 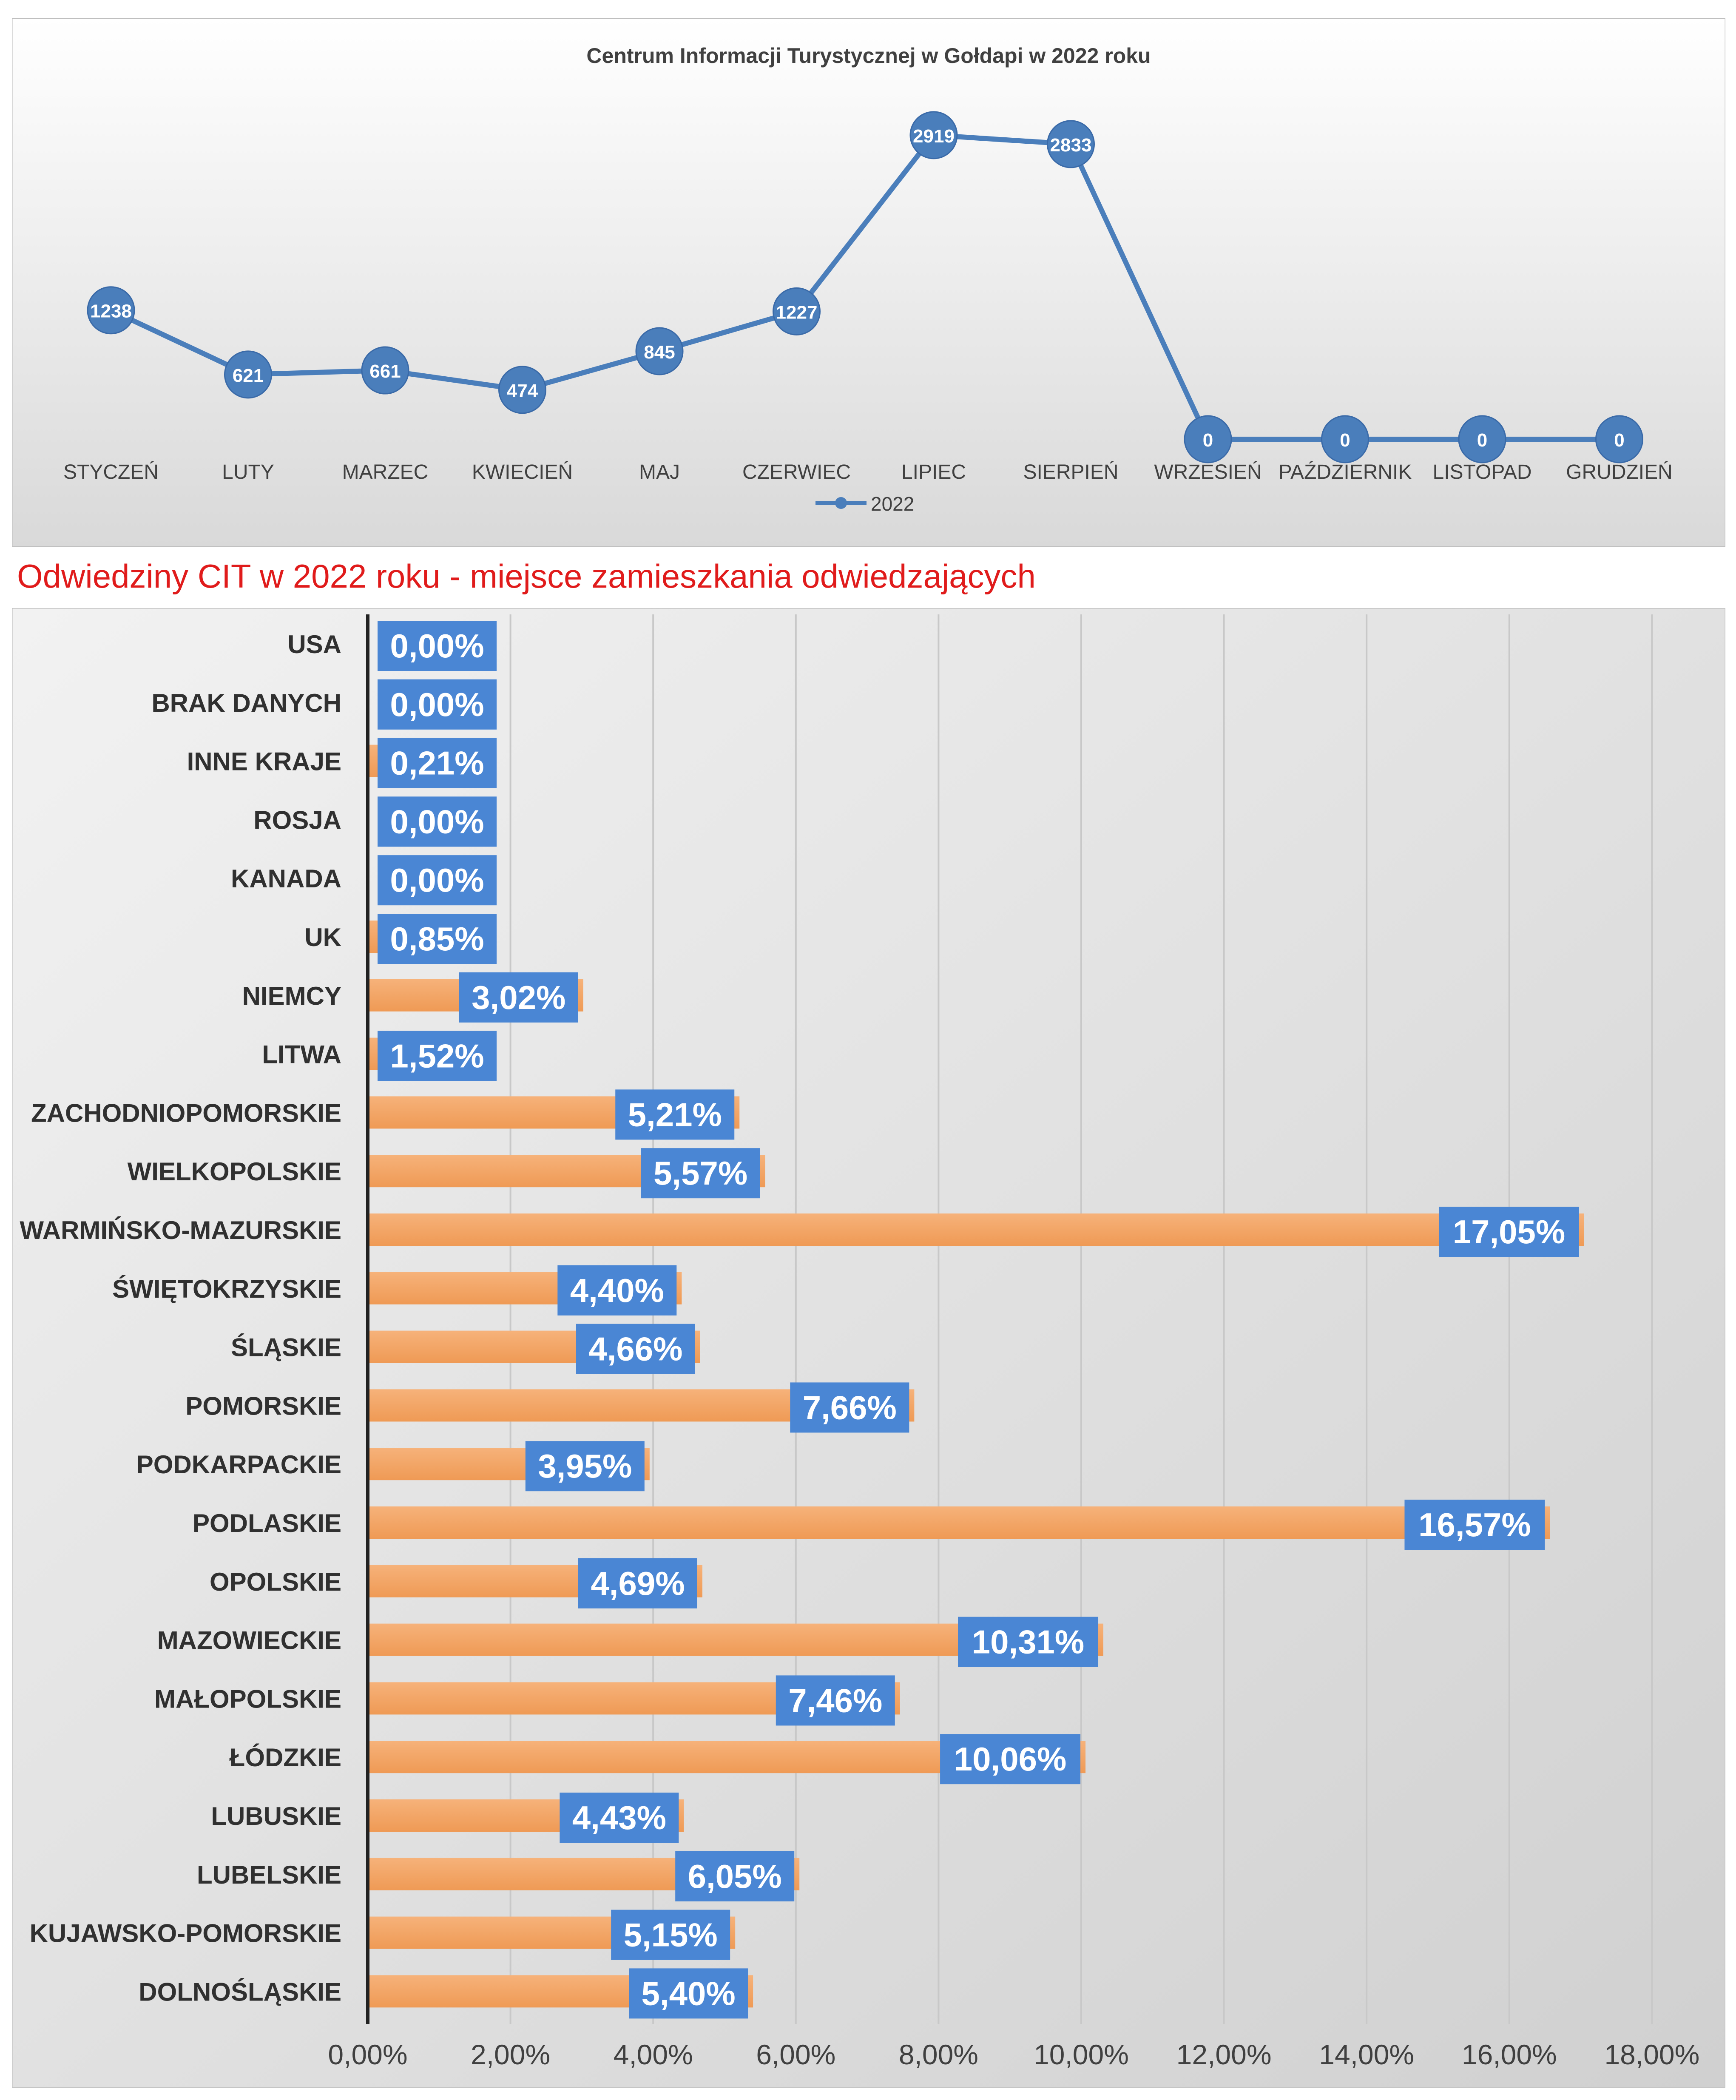 What do you see at coordinates (523, 472) in the screenshot?
I see `month-label: KWIECIEŃ` at bounding box center [523, 472].